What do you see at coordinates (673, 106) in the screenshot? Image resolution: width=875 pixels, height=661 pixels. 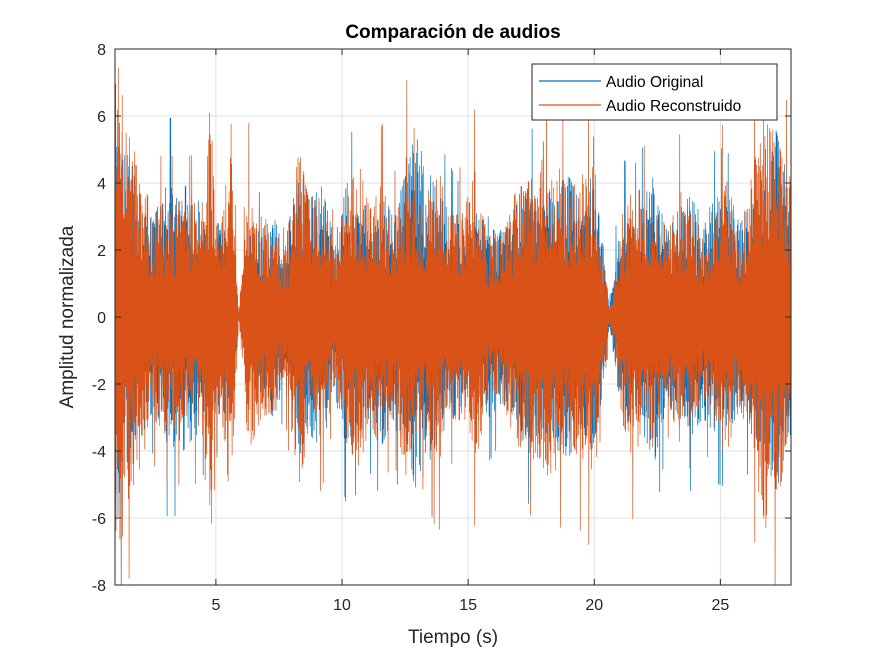 I see `legend-label-reconstruido: Audio Reconstruido` at bounding box center [673, 106].